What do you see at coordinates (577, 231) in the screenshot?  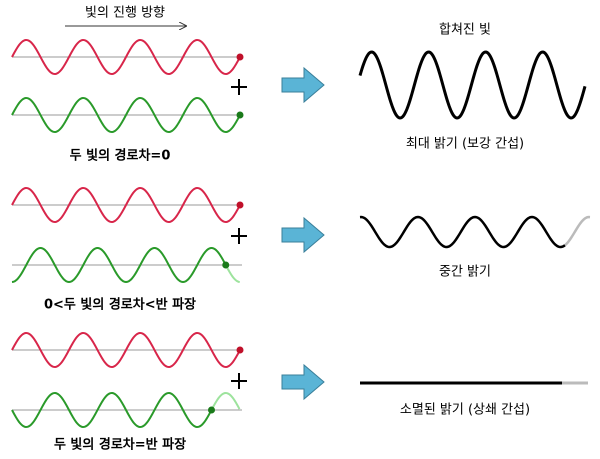 I see `combined-wave-ext` at bounding box center [577, 231].